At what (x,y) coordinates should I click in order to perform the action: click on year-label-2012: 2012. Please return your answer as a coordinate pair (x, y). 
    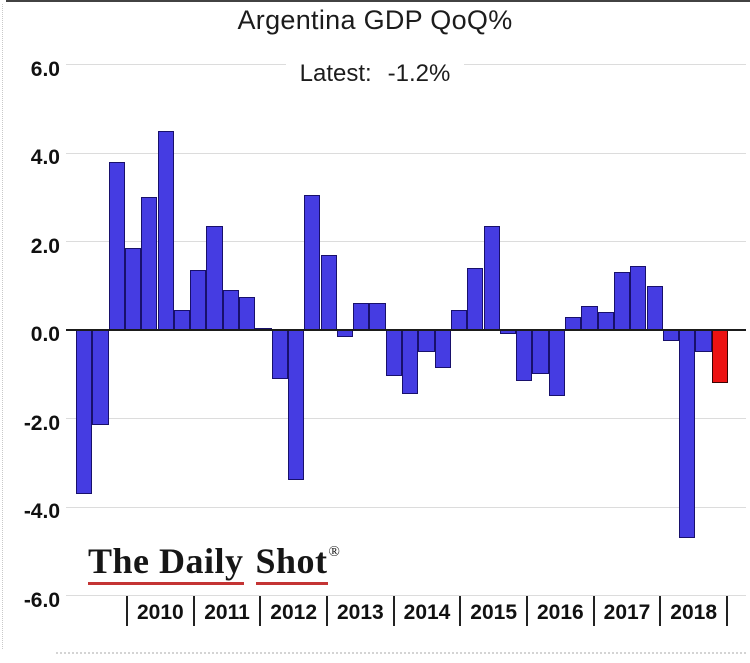
    Looking at the image, I should click on (294, 612).